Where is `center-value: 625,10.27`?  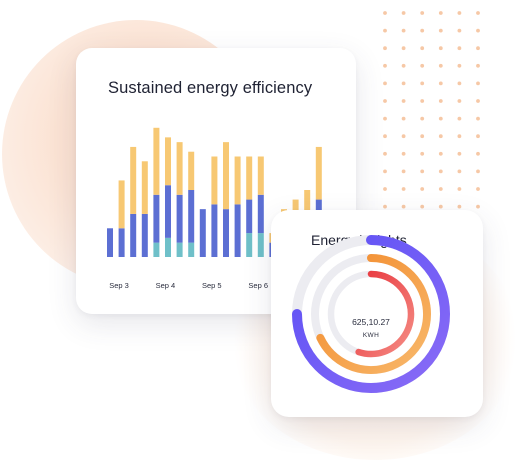
center-value: 625,10.27 is located at coordinates (371, 322).